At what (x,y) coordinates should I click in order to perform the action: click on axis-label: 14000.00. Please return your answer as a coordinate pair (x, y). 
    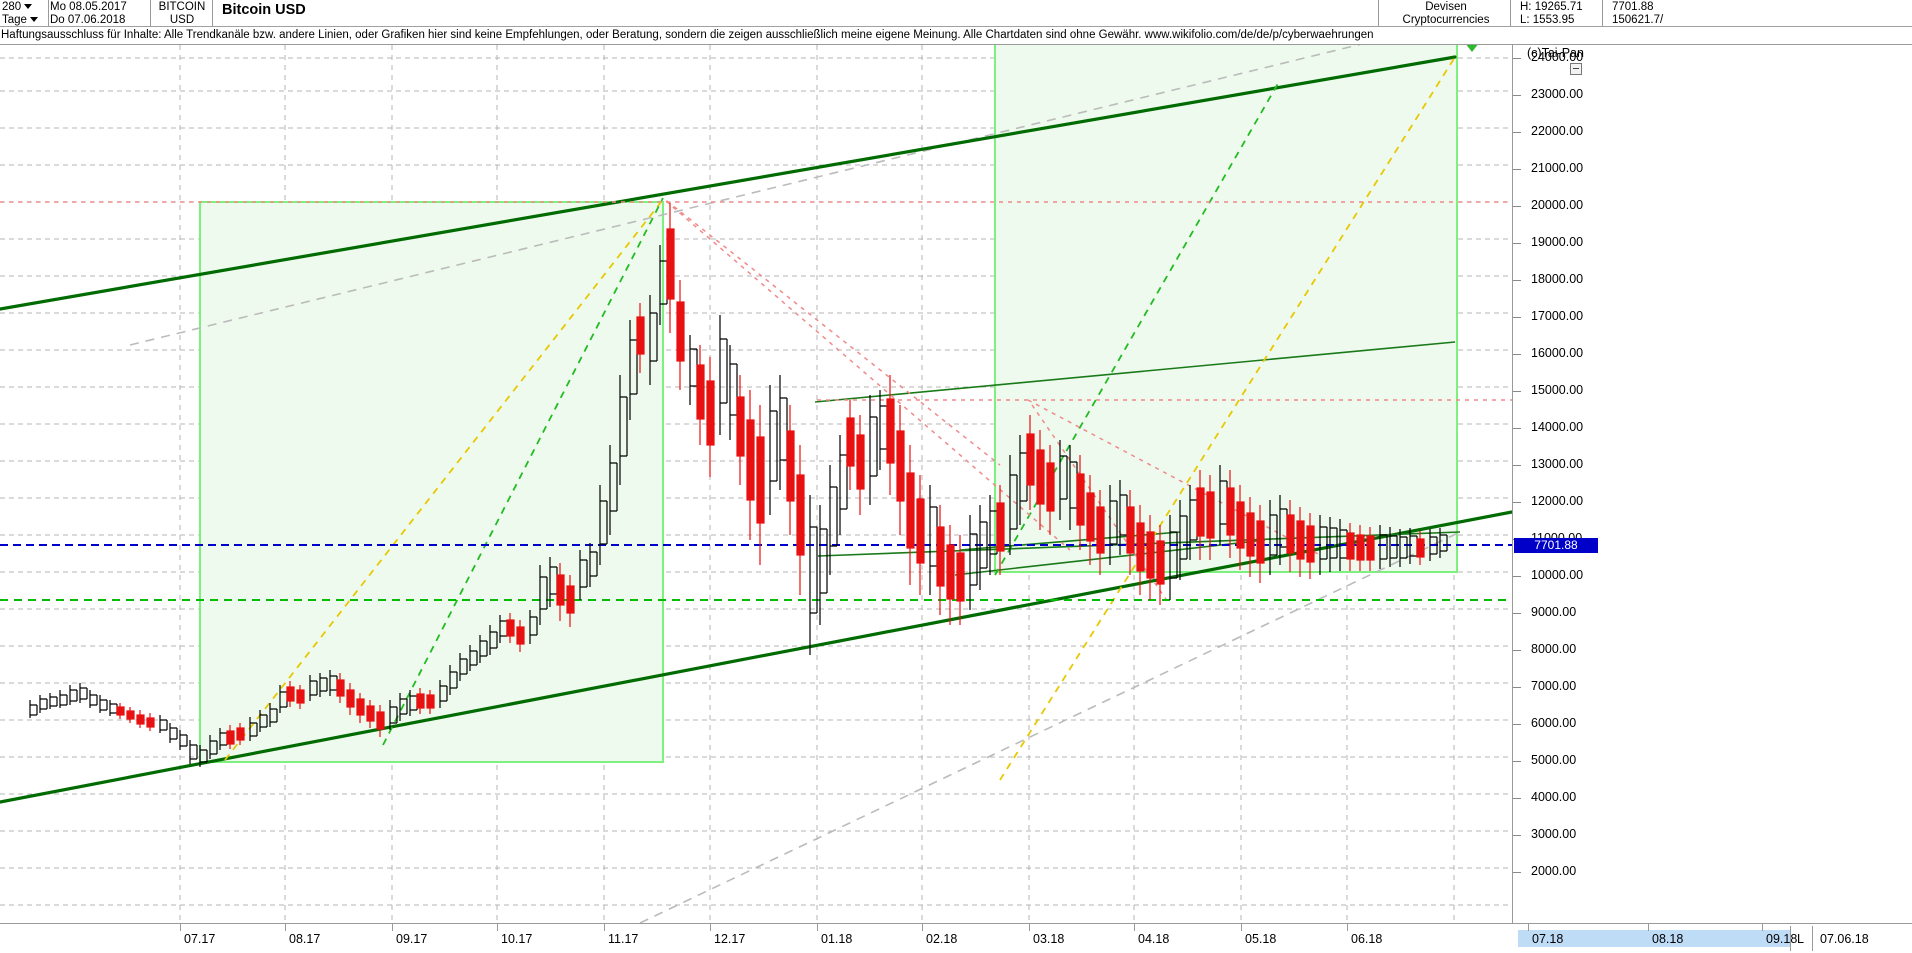
    Looking at the image, I should click on (1557, 427).